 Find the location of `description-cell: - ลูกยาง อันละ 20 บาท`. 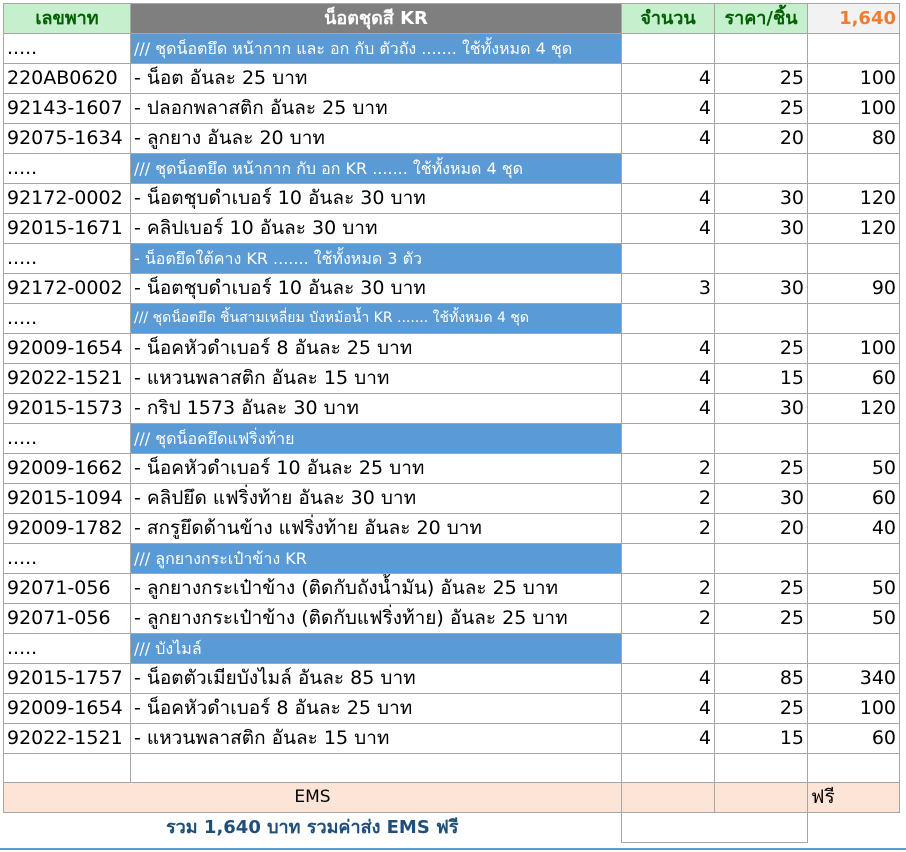

description-cell: - ลูกยาง อันละ 20 บาท is located at coordinates (376, 138).